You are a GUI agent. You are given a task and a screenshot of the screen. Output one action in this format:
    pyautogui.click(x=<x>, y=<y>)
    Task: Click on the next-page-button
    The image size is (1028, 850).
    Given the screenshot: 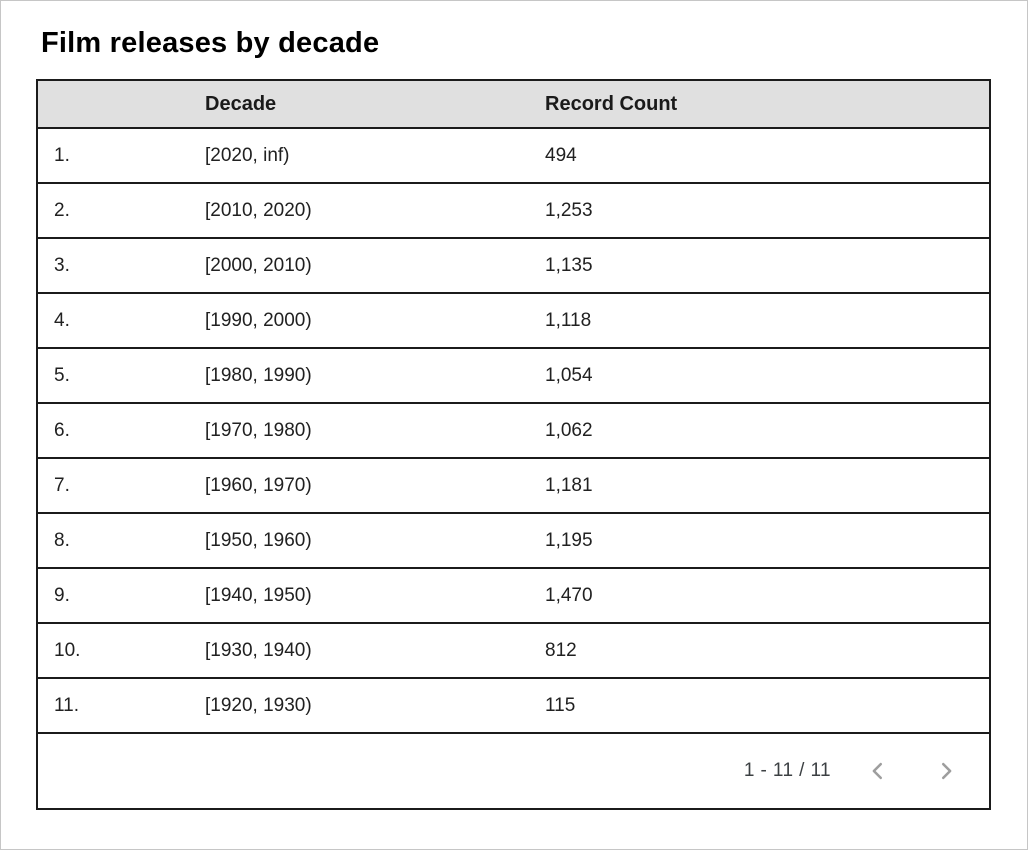 What is the action you would take?
    pyautogui.click(x=946, y=771)
    